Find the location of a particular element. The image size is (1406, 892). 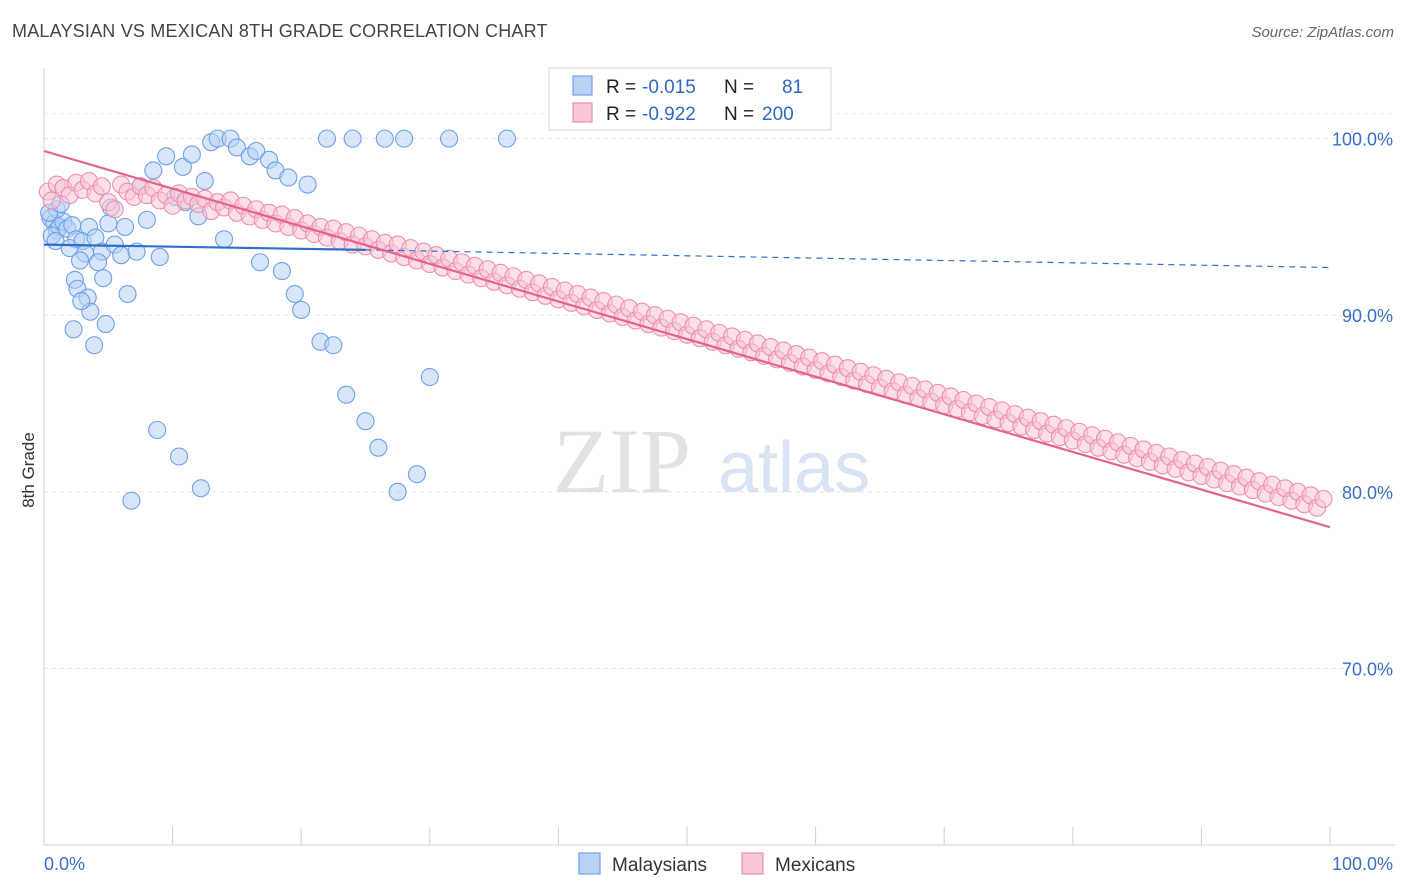

trend-line-malaysians-extension is located at coordinates (848, 259).